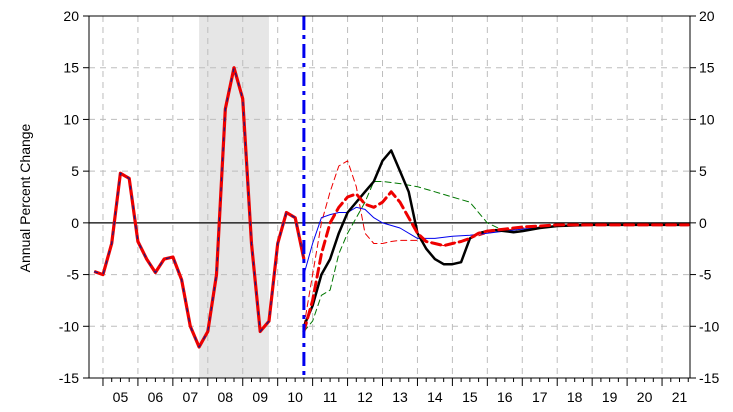  I want to click on x-tick-label: 08, so click(225, 397).